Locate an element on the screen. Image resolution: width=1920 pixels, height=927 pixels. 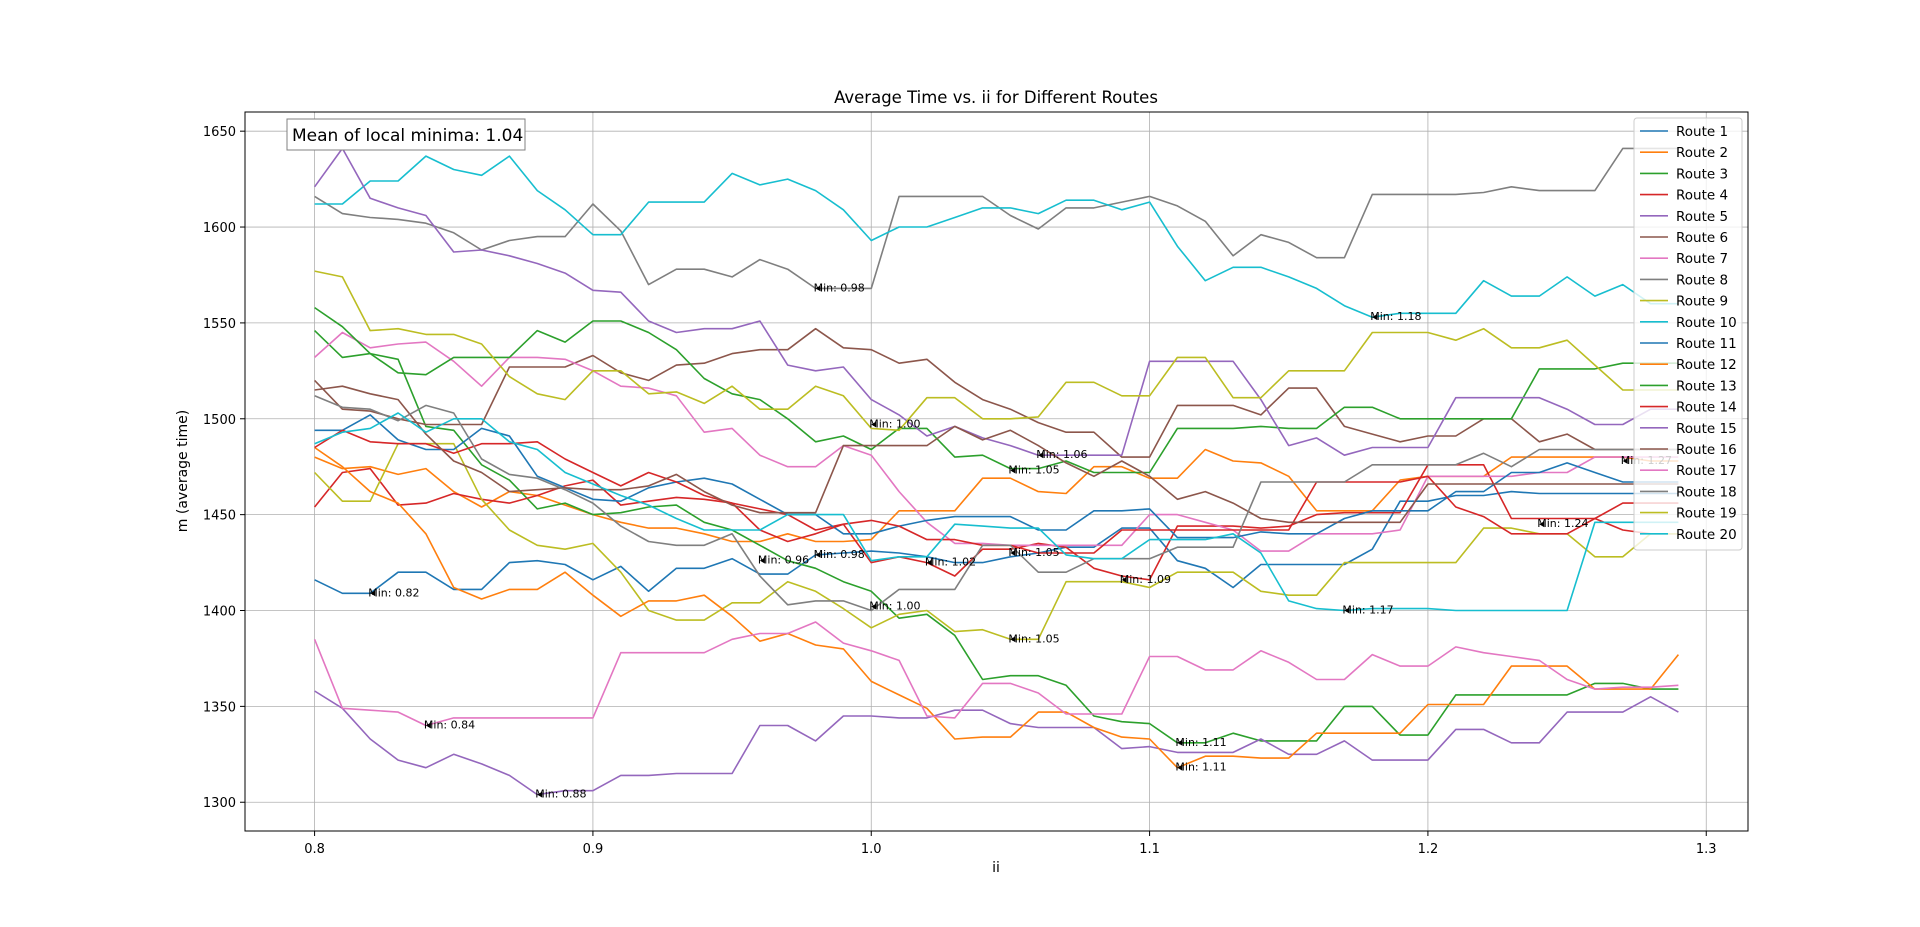
x-tick-label: 1.0 is located at coordinates (871, 849).